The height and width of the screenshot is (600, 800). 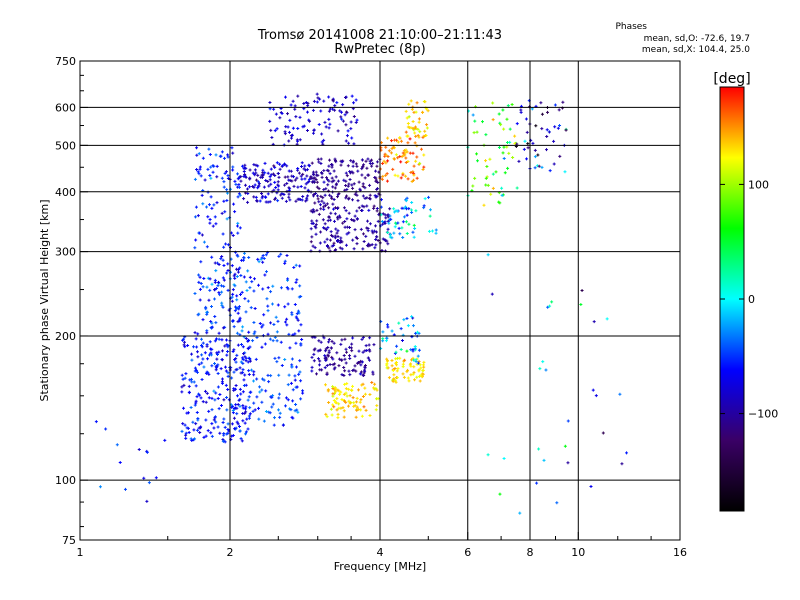 I want to click on colorbar-unit-label: [deg], so click(x=731, y=79).